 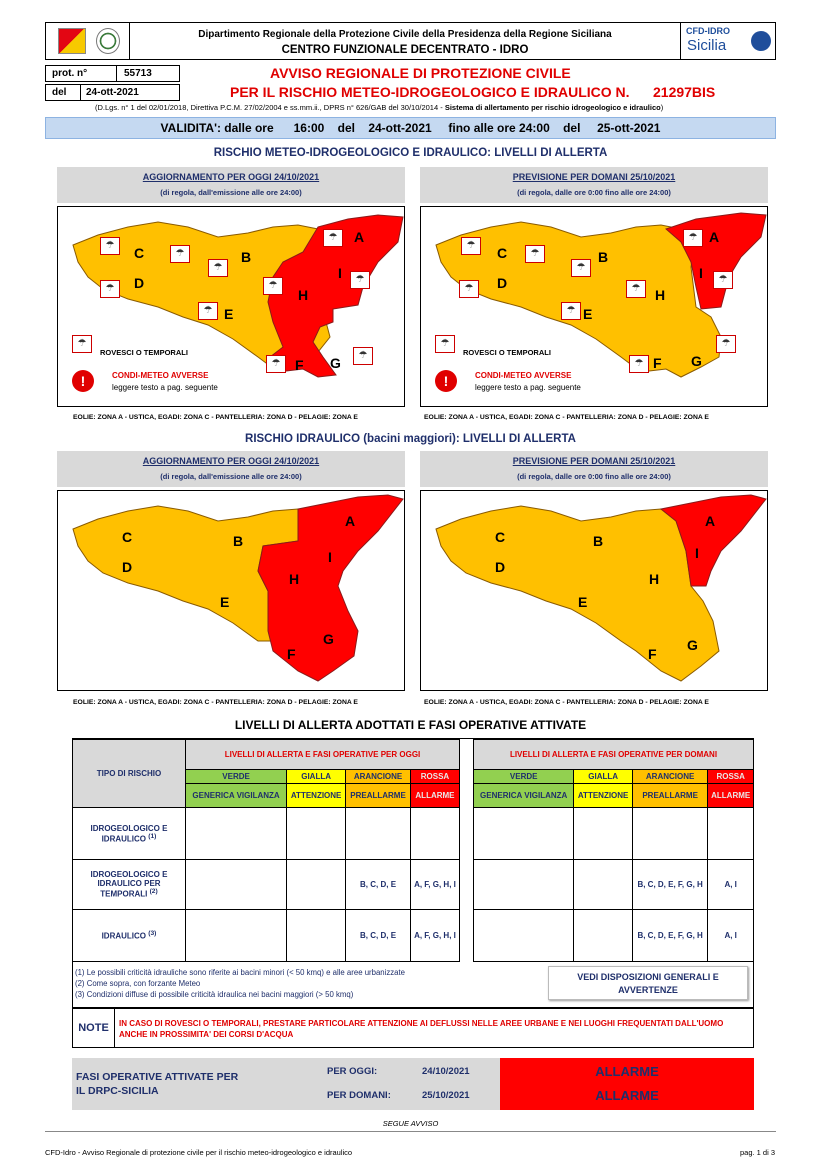 I want to click on cell: B, C, D, E, so click(x=378, y=884).